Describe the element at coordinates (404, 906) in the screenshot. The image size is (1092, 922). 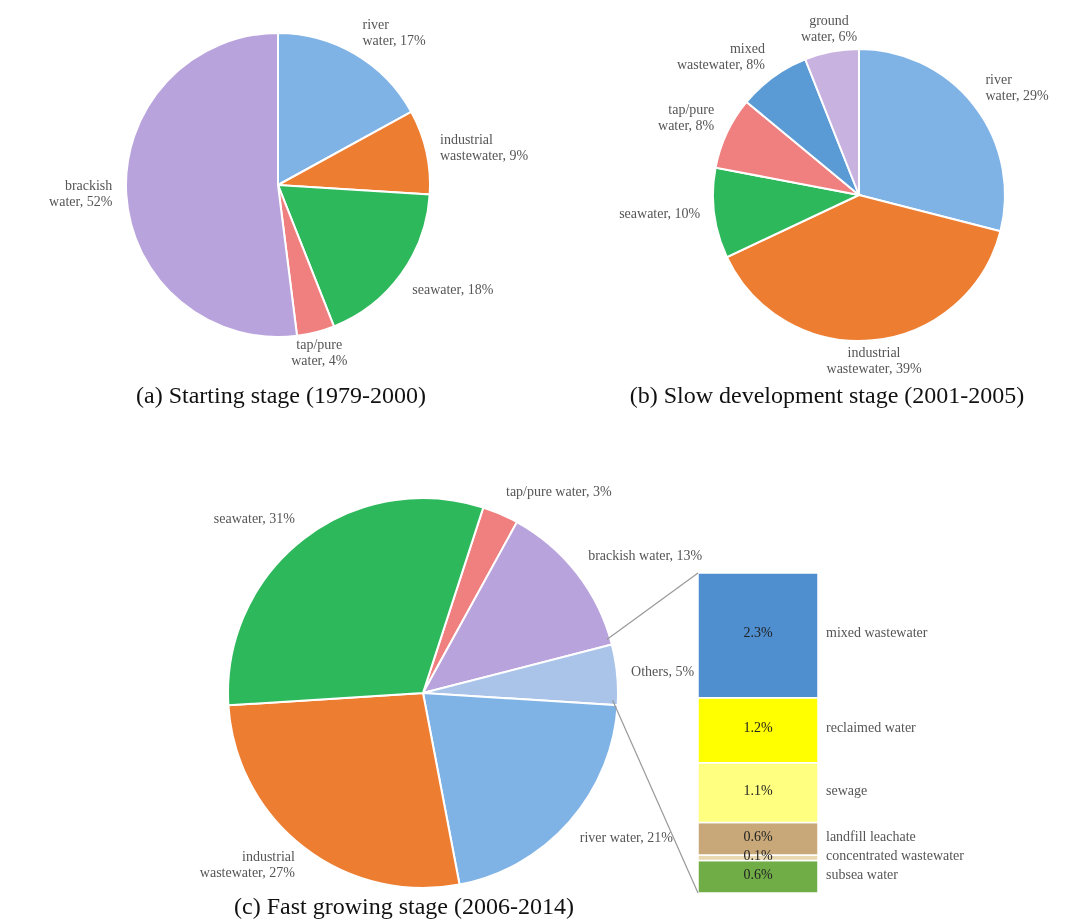
I see `text: (c) Fast growing stage (2006-2014)` at that location.